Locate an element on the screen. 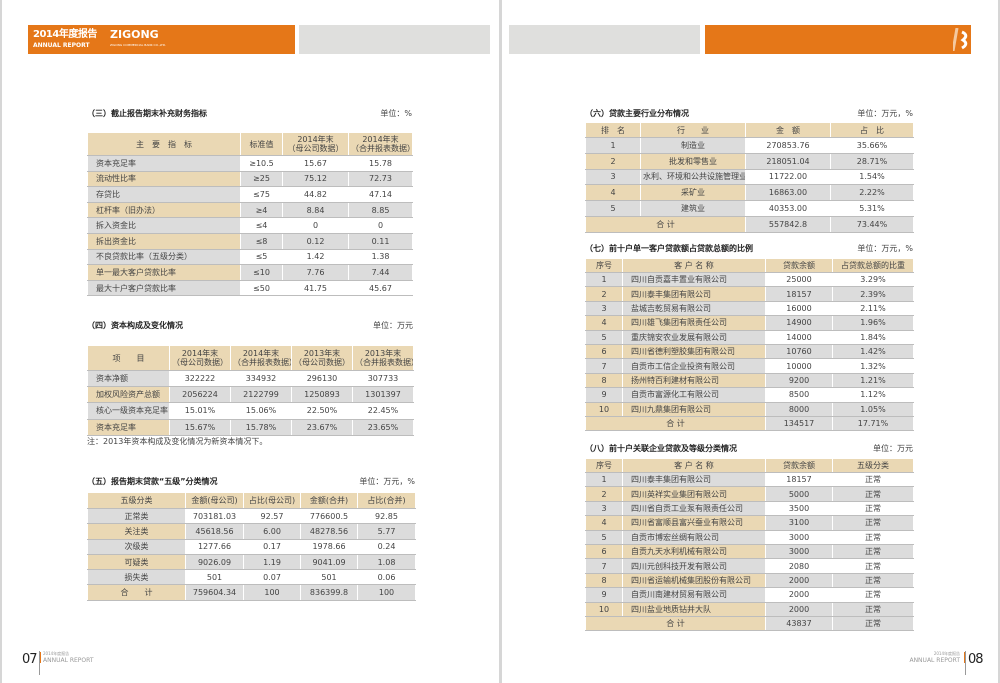  table-cell: 8500 is located at coordinates (799, 395).